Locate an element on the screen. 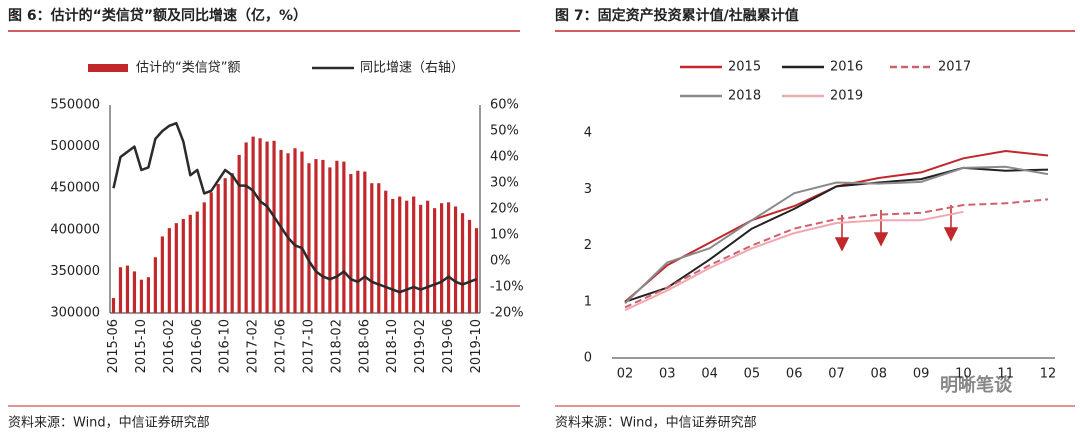 Image resolution: width=1080 pixels, height=435 pixels. x-tick-label: 2019-02 is located at coordinates (420, 346).